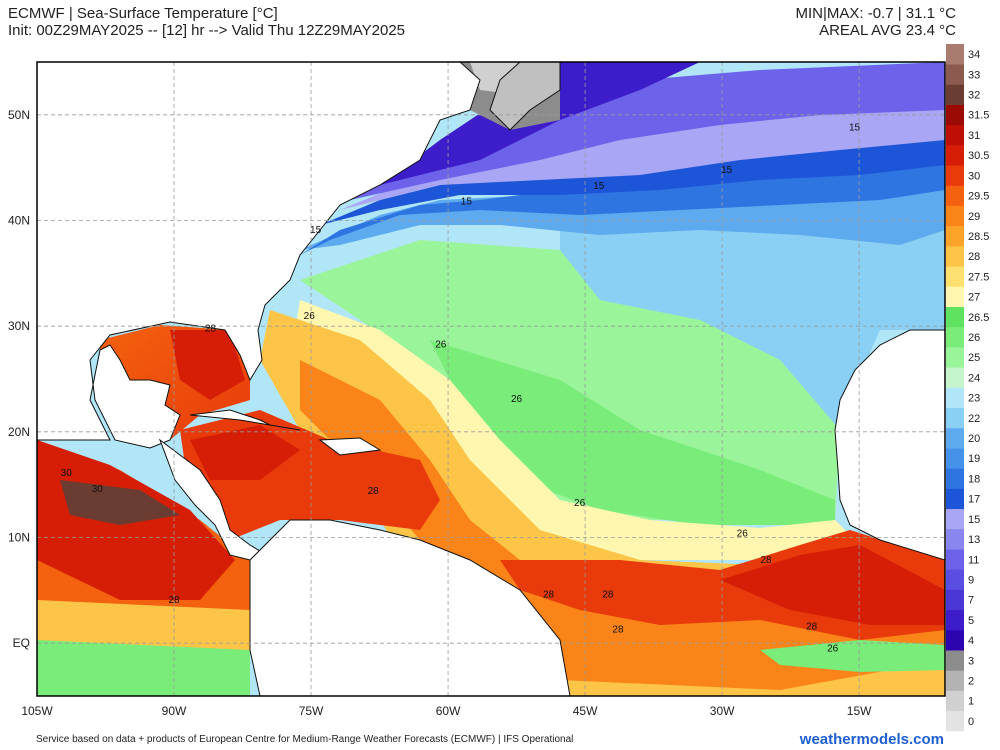 The width and height of the screenshot is (1000, 750). Describe the element at coordinates (971, 681) in the screenshot. I see `colorbar-tick-label: 2` at that location.